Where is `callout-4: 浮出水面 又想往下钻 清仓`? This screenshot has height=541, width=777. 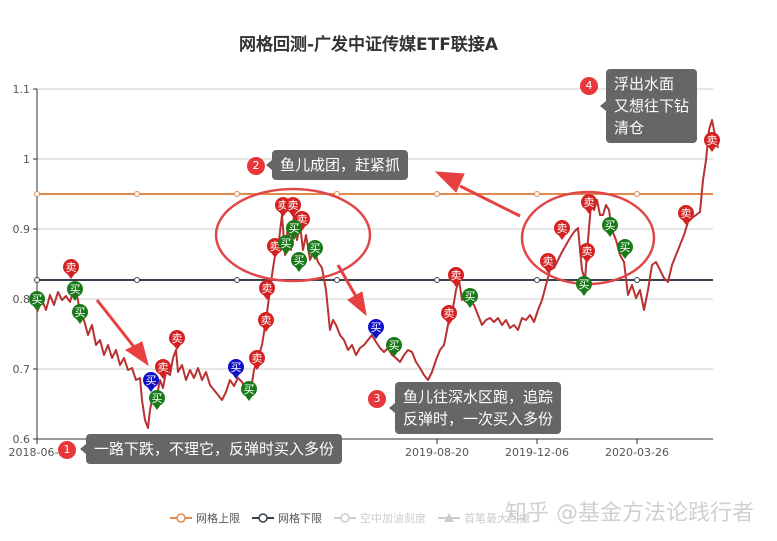 callout-4: 浮出水面 又想往下钻 清仓 is located at coordinates (648, 106).